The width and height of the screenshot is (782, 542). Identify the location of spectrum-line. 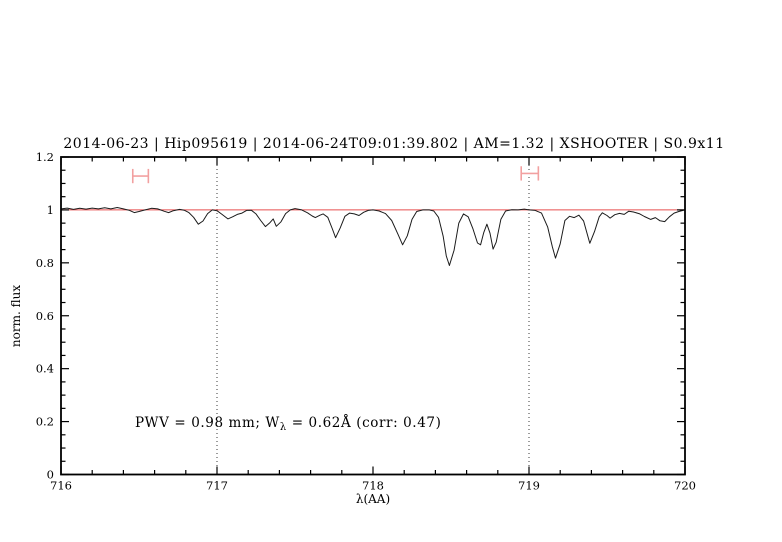
(373, 236).